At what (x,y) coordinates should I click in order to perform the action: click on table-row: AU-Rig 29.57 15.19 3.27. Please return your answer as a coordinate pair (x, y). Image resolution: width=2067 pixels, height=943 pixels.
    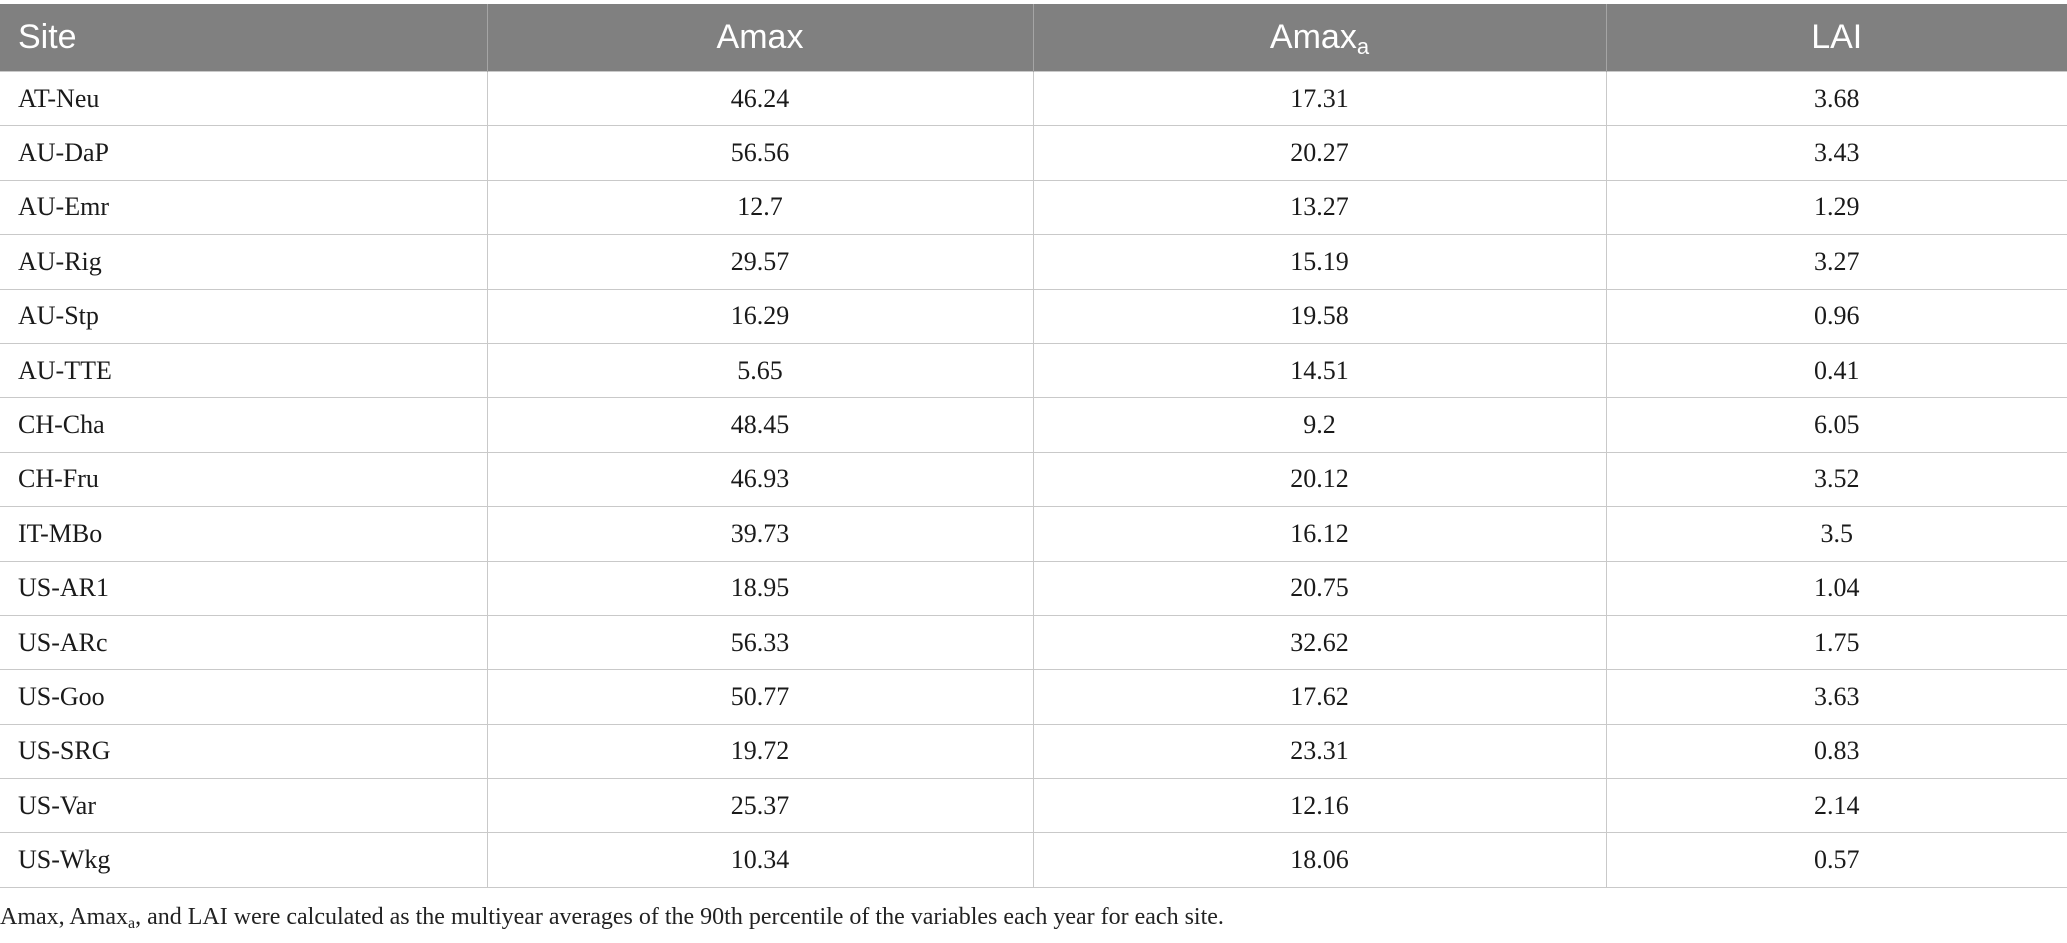
    Looking at the image, I should click on (1033, 262).